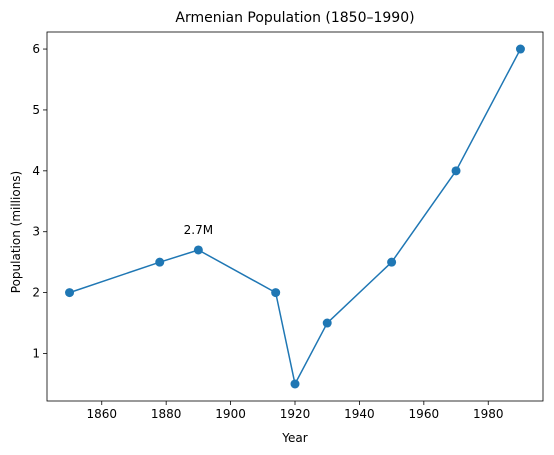 Image resolution: width=554 pixels, height=455 pixels. I want to click on y-tick-label: 4, so click(36, 171).